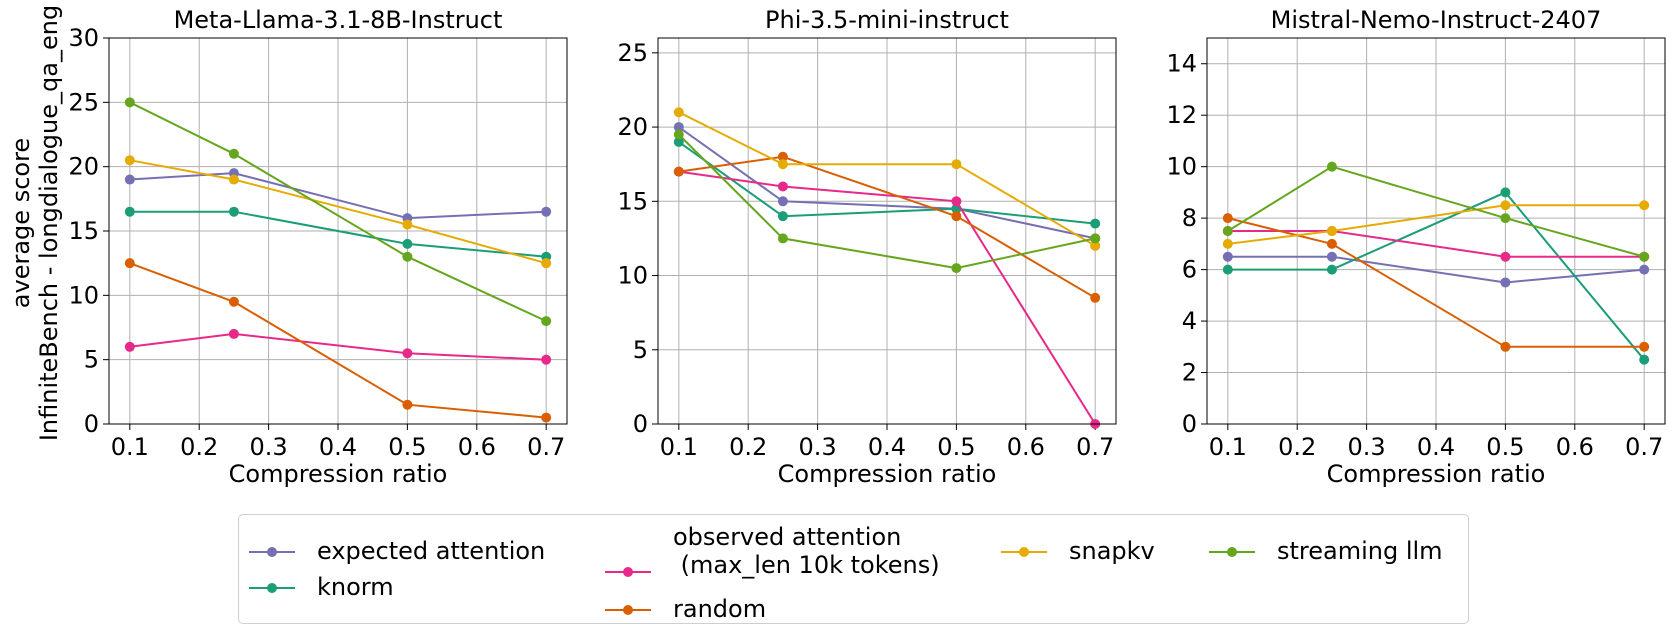  What do you see at coordinates (21, 223) in the screenshot?
I see `y-axis-label: average score` at bounding box center [21, 223].